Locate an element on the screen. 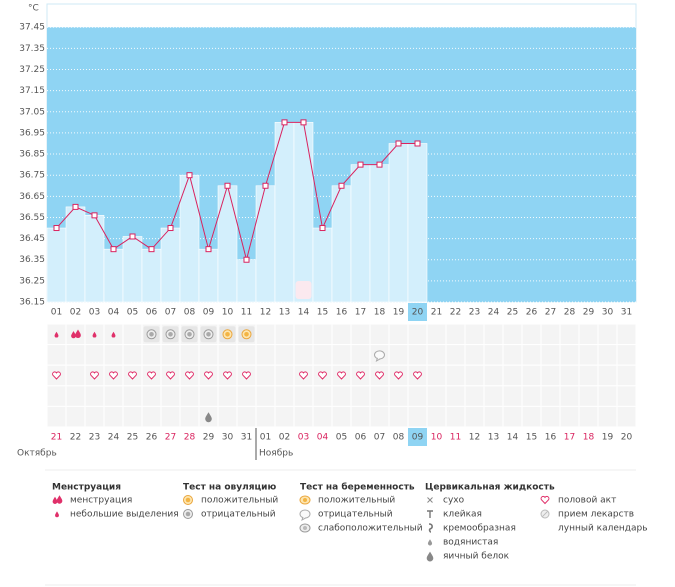  preg-positive-icon is located at coordinates (305, 500).